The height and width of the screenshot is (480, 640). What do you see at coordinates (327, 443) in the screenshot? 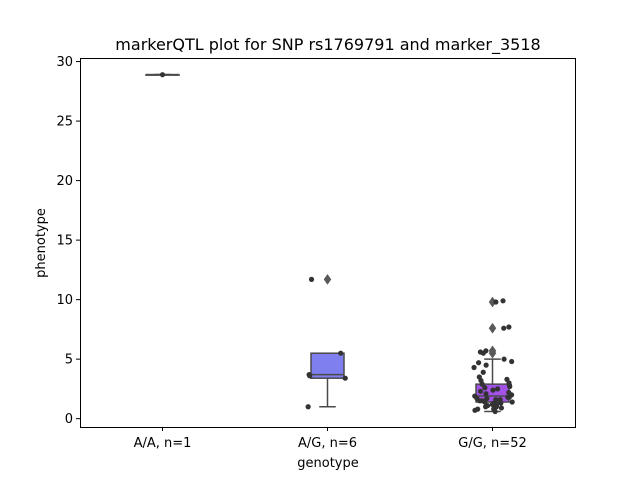
I see `x-tick-label: A/G, n=6` at bounding box center [327, 443].